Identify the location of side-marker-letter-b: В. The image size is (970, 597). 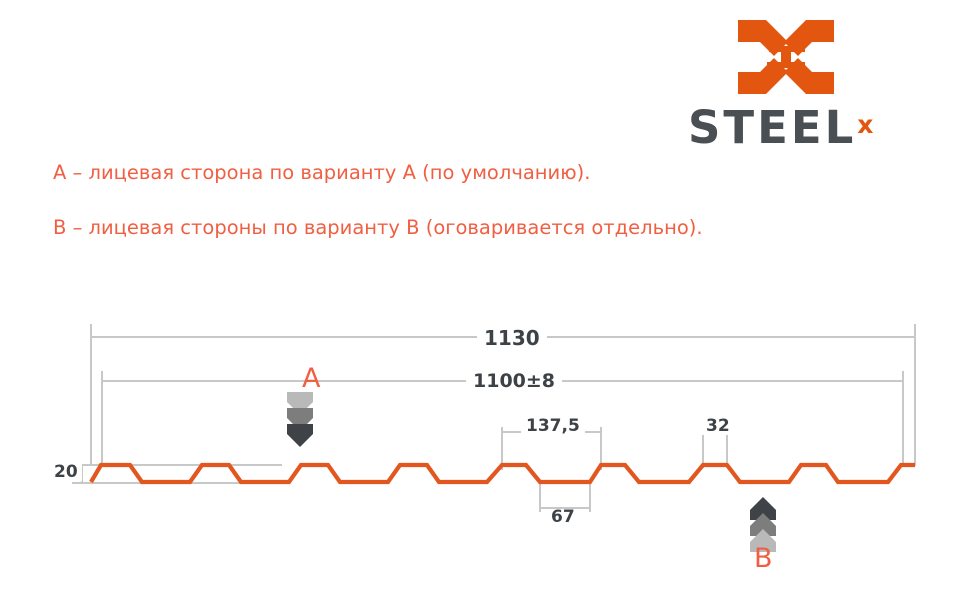
(763, 558).